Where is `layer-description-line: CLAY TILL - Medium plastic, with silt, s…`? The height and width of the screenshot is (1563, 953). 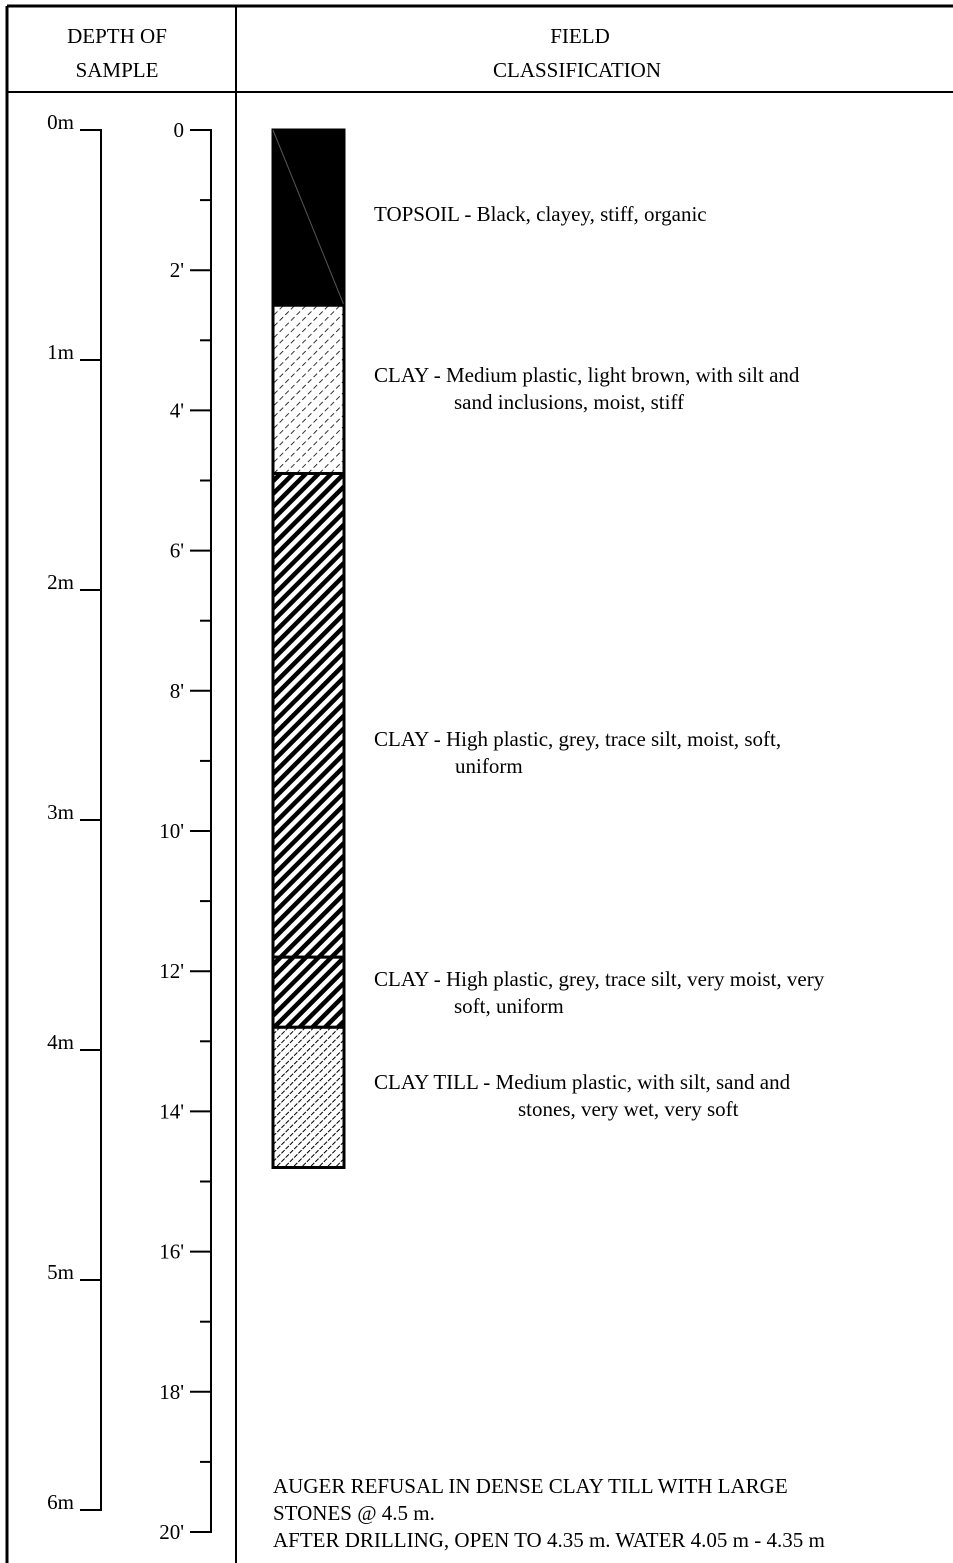 layer-description-line: CLAY TILL - Medium plastic, with silt, s… is located at coordinates (582, 1082).